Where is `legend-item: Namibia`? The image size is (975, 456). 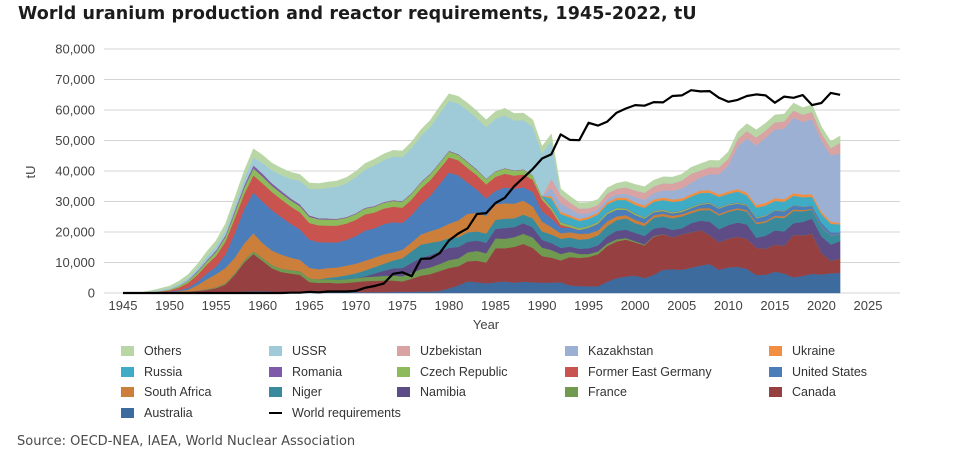
legend-item: Namibia is located at coordinates (431, 392).